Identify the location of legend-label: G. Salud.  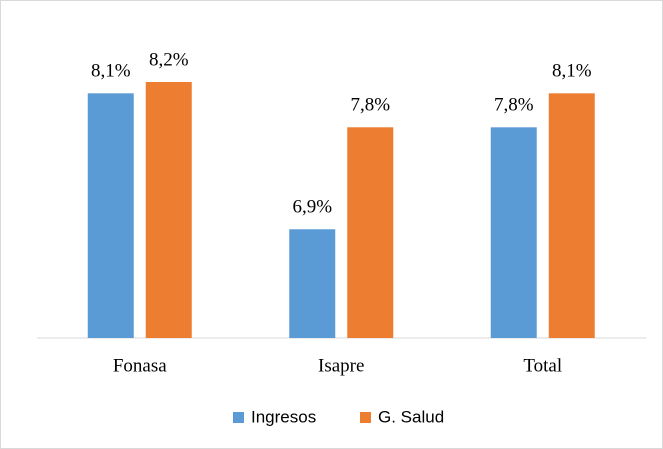
(411, 416).